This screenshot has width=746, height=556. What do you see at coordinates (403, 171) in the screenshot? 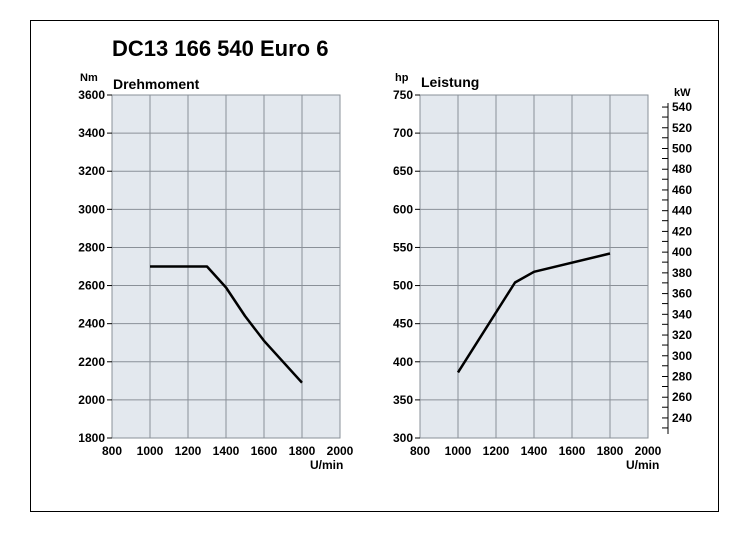
I see `power-y-tick-label: 650` at bounding box center [403, 171].